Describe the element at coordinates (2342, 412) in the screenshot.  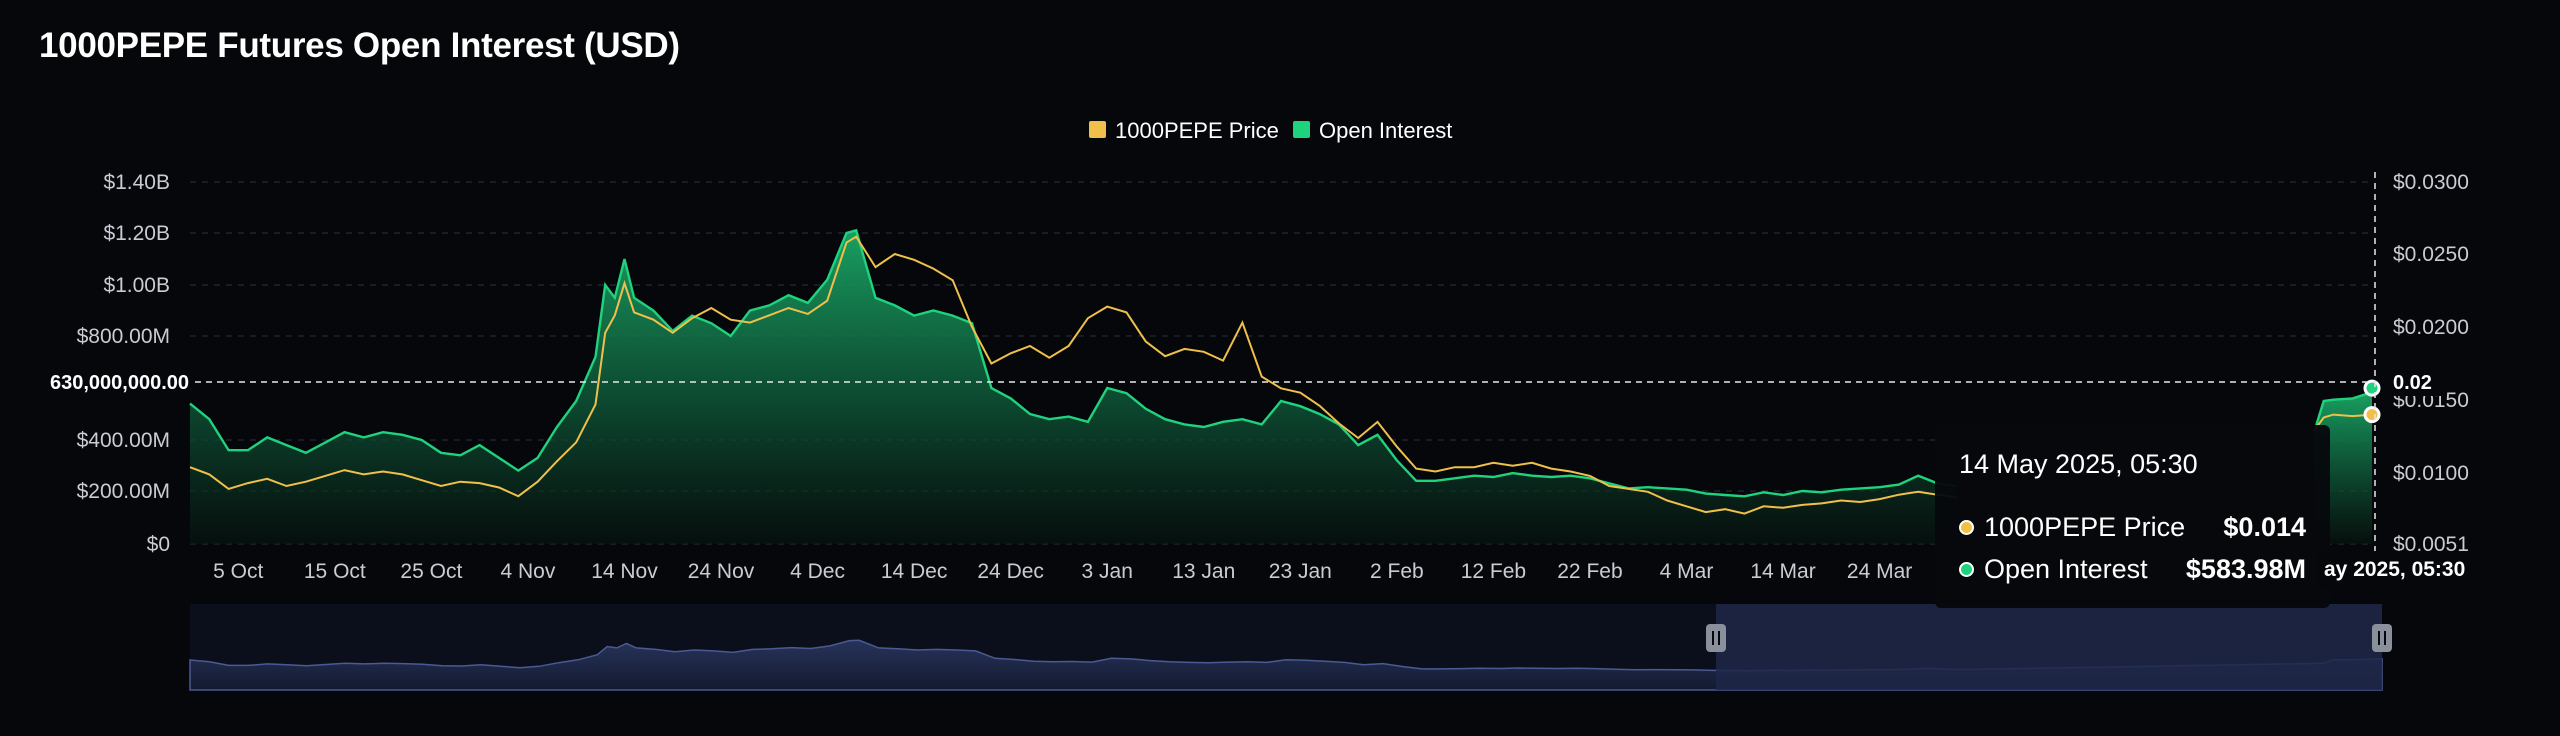
I see `oi-line-tail` at that location.